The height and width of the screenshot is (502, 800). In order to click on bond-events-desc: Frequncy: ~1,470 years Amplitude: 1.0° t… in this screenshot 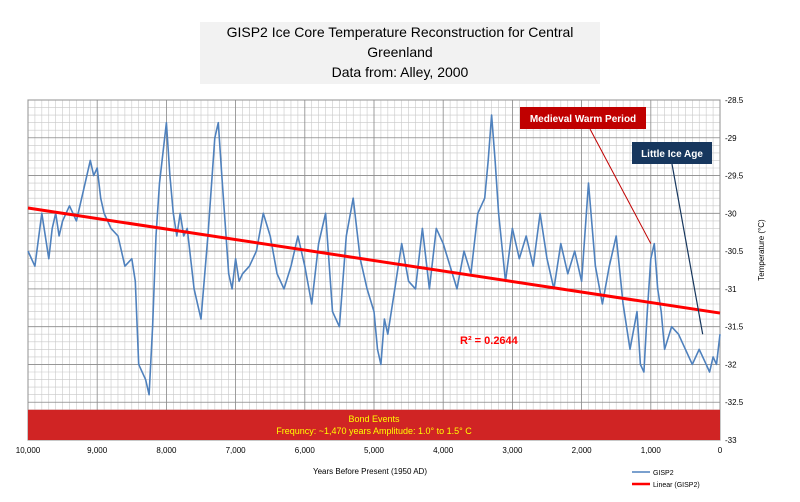, I will do `click(374, 431)`.